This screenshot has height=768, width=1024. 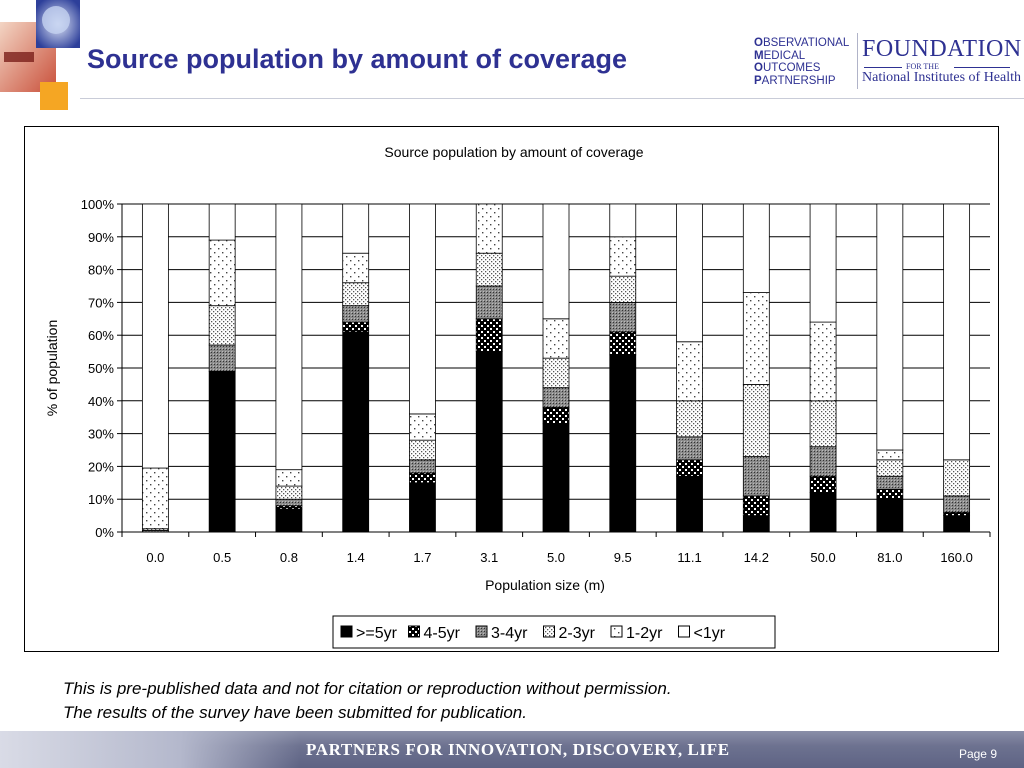 What do you see at coordinates (101, 499) in the screenshot?
I see `y-tick-label: 10%` at bounding box center [101, 499].